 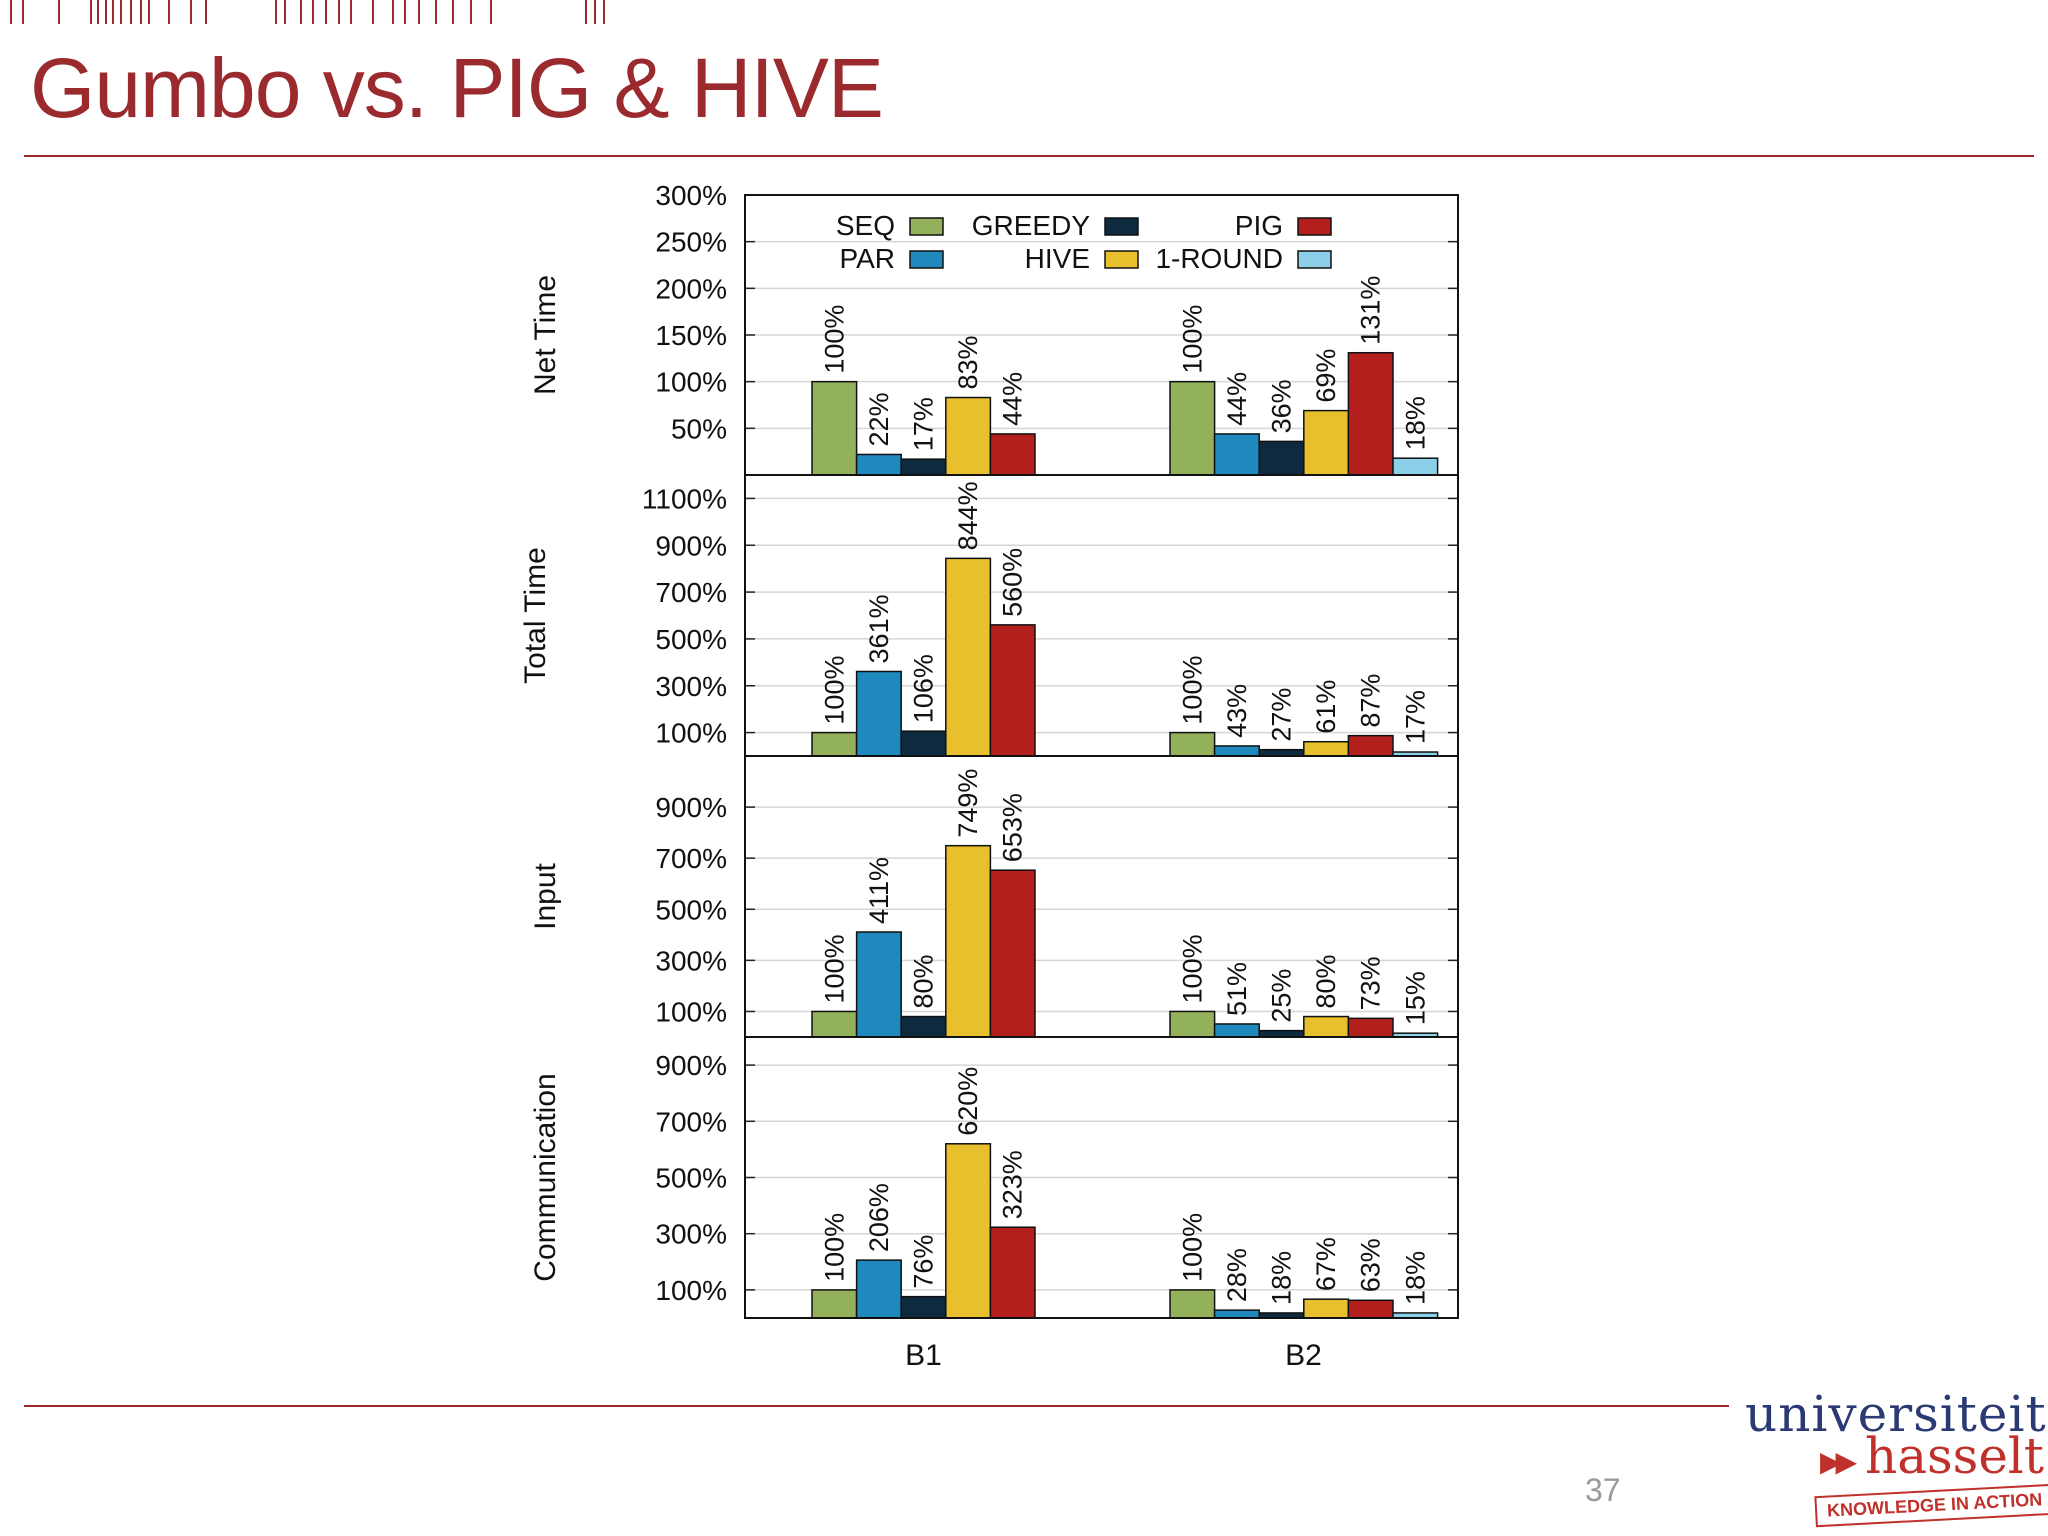 I want to click on y-tick-label: 50%, so click(x=699, y=428).